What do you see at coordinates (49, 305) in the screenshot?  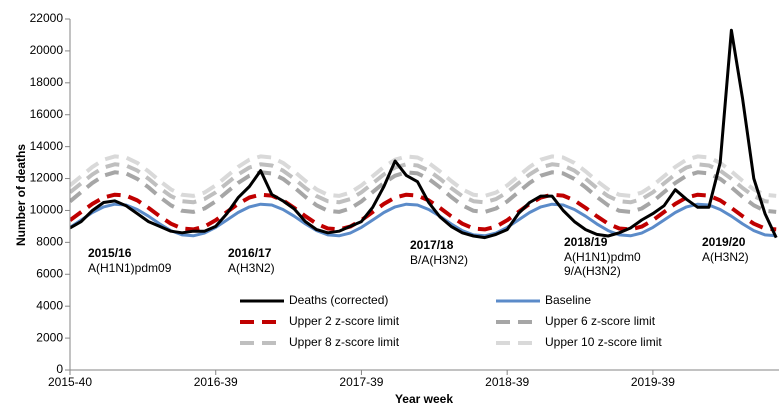 I see `y-tick-label: 4000` at bounding box center [49, 305].